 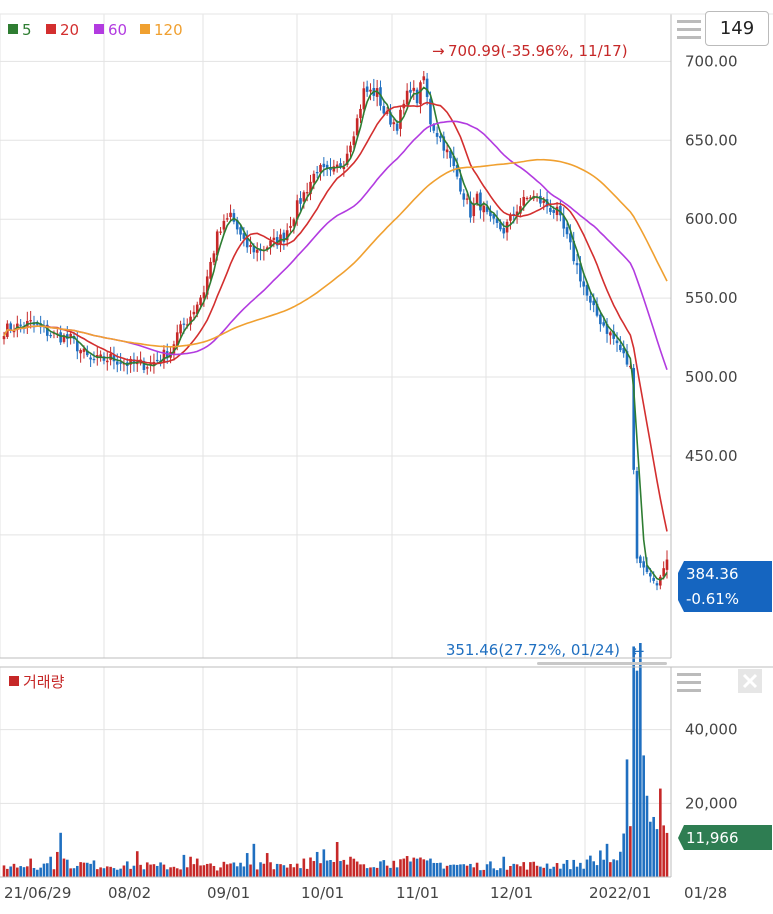 What do you see at coordinates (545, 650) in the screenshot?
I see `low-annotation: 351.46(27.72%, 01/24) ←` at bounding box center [545, 650].